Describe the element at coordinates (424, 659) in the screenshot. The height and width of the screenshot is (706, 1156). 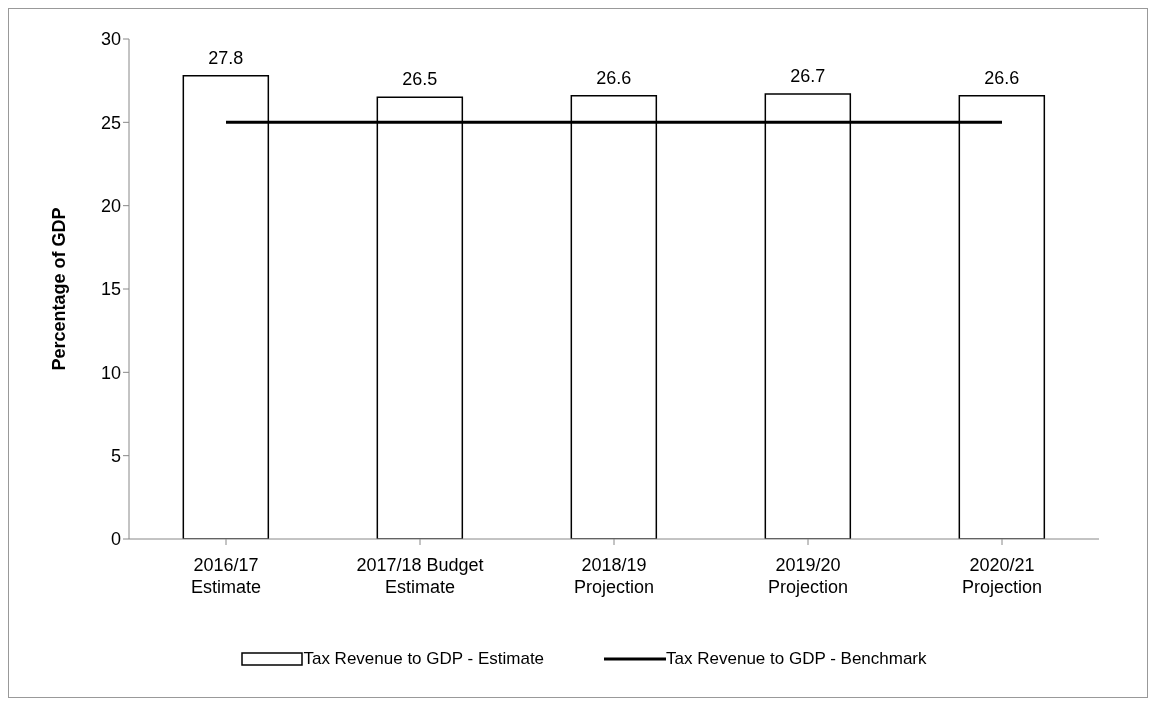
I see `legend-label: Tax Revenue to GDP - Estimate` at that location.